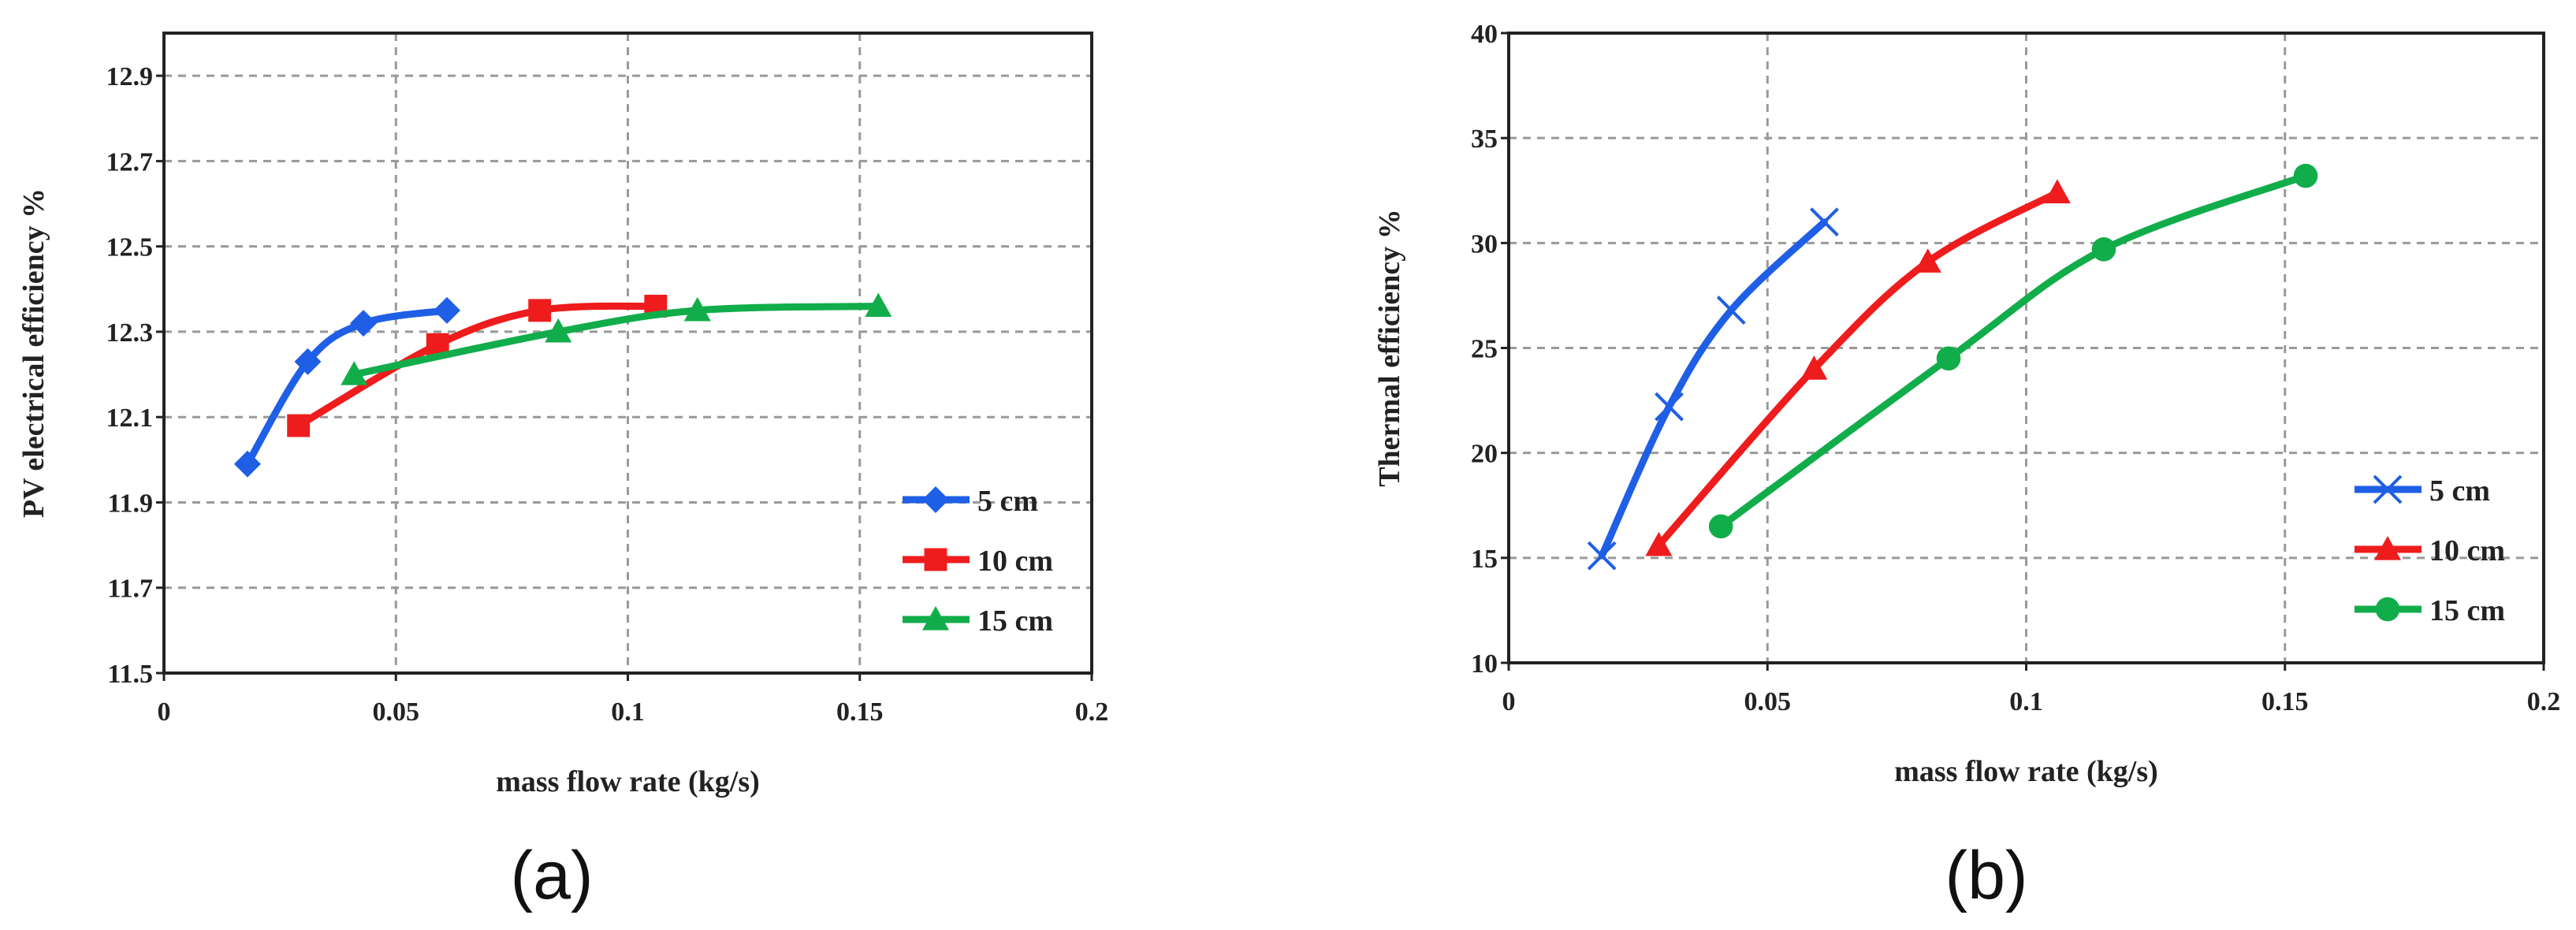 The image size is (2576, 930). Describe the element at coordinates (130, 674) in the screenshot. I see `y-tick-label: 11.5` at that location.